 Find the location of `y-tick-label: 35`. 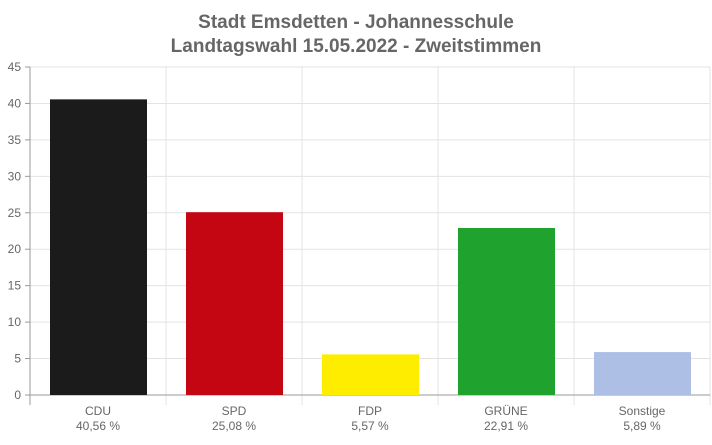

y-tick-label: 35 is located at coordinates (15, 140).